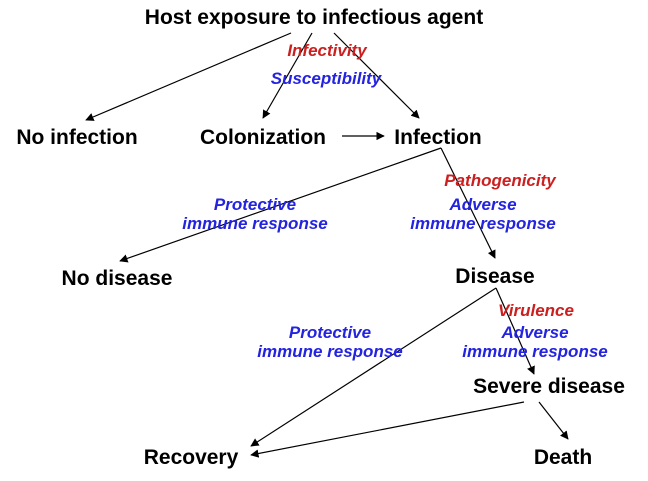  What do you see at coordinates (330, 332) in the screenshot?
I see `protective-2-line-1: Protective` at bounding box center [330, 332].